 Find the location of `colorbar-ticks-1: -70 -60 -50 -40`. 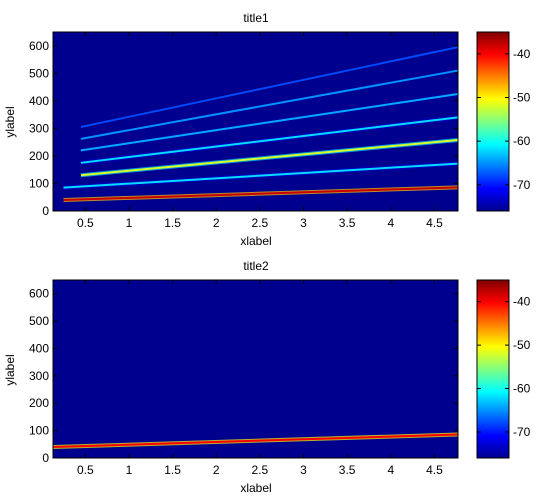

colorbar-ticks-1: -70 -60 -50 -40 is located at coordinates (504, 119).